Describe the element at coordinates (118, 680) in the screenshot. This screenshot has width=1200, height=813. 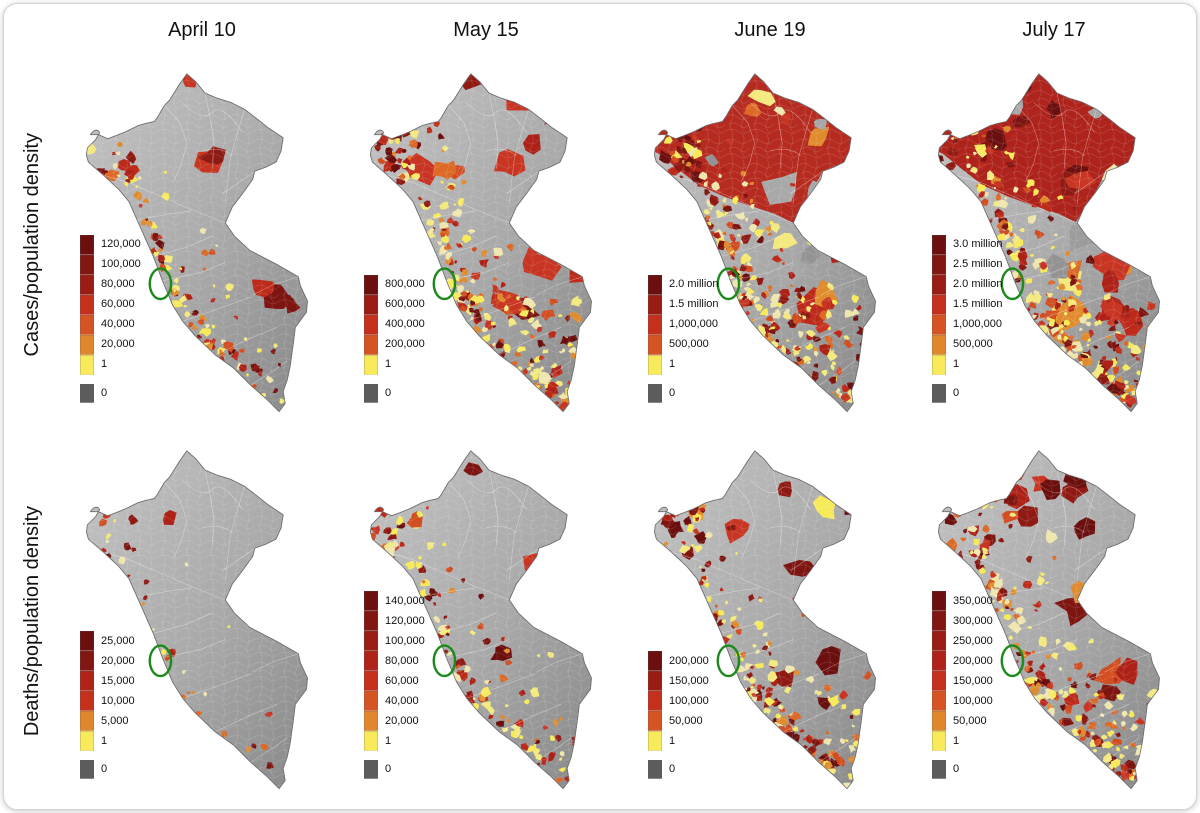
I see `legend-value-label: 15,000` at that location.